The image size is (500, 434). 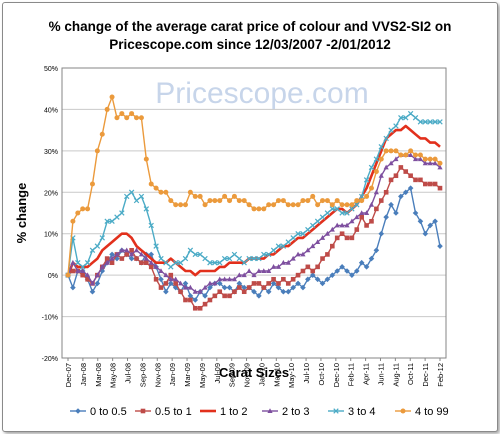 I want to click on x-tick-label: Dec-11, so click(x=425, y=375).